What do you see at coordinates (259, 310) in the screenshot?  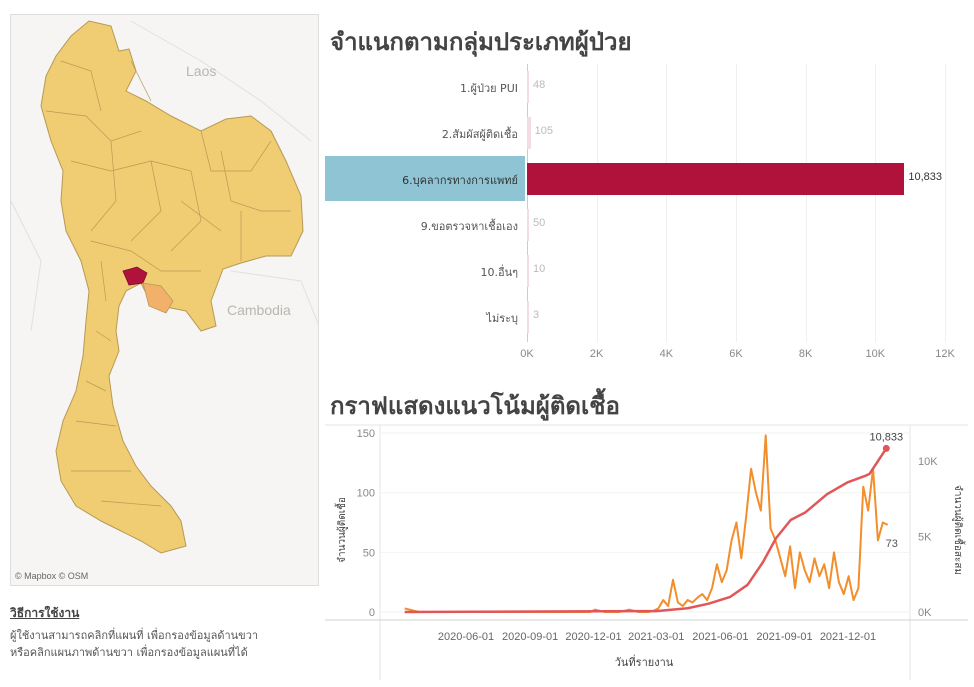 I see `map-label-cambodia: Cambodia` at bounding box center [259, 310].